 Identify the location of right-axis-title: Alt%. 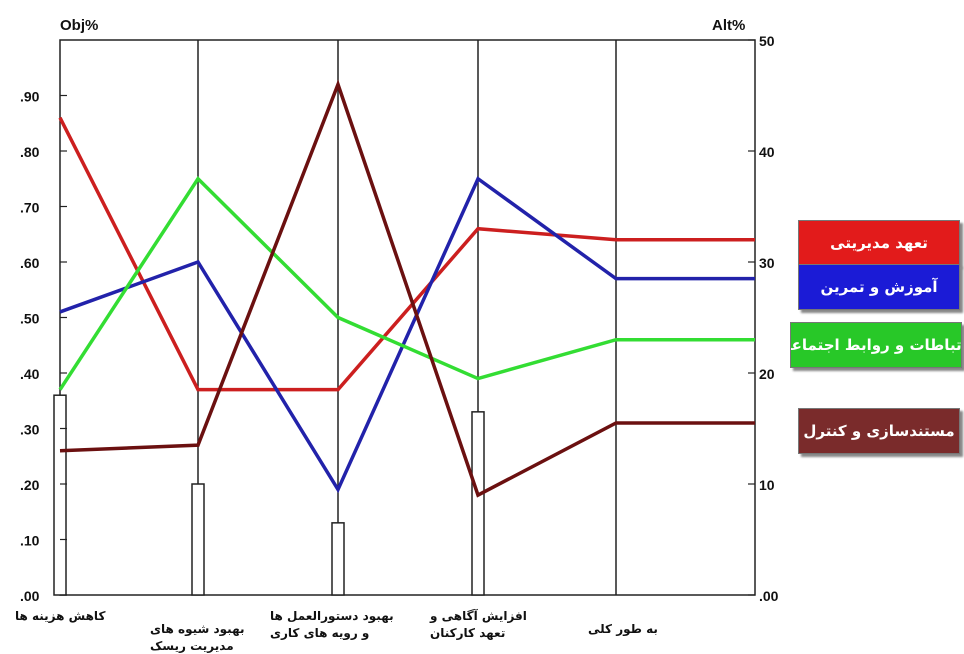
(728, 25).